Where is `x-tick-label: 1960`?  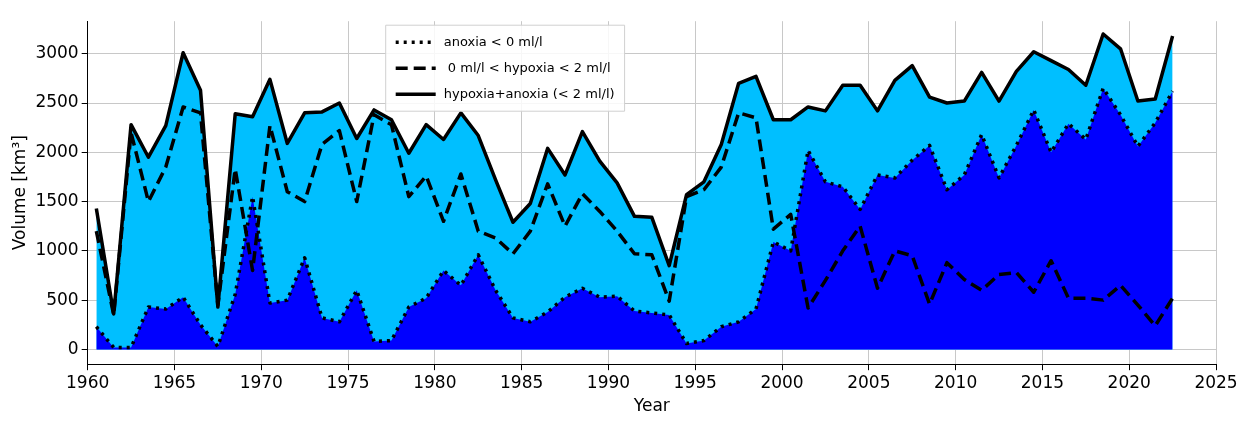 x-tick-label: 1960 is located at coordinates (88, 381).